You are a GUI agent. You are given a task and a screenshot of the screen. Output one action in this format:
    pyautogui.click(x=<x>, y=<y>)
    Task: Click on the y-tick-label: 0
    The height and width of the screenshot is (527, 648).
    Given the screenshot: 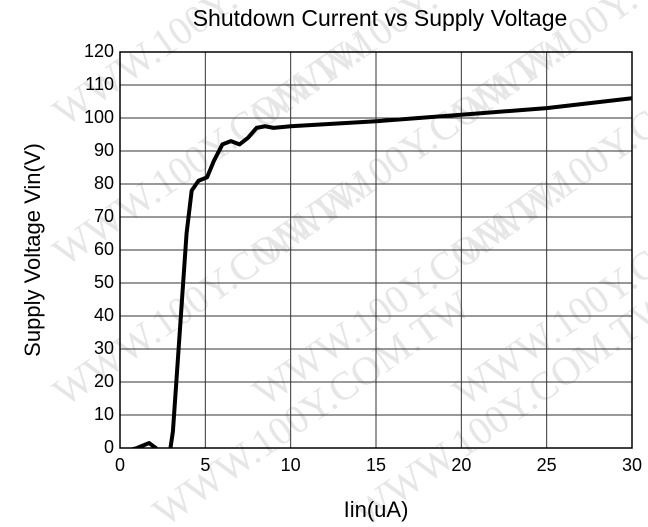 What is the action you would take?
    pyautogui.click(x=109, y=447)
    